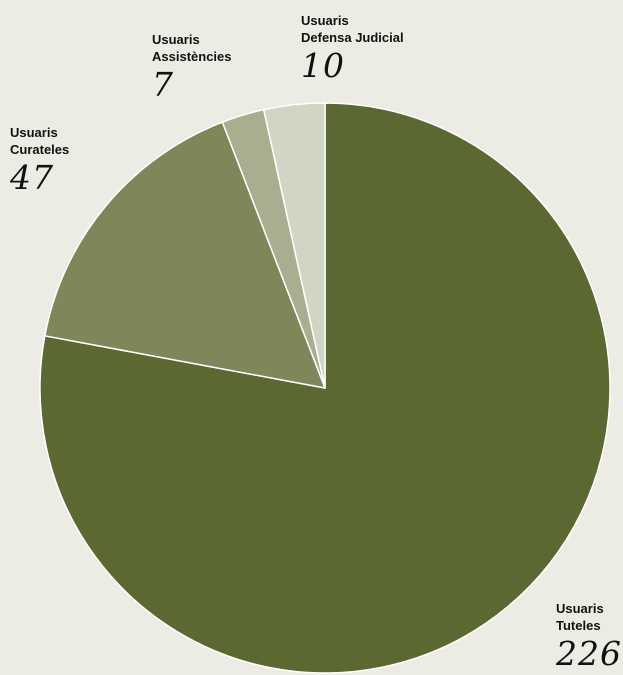  I want to click on slice-label-curateles: Usuaris Curateles 47, so click(39, 160).